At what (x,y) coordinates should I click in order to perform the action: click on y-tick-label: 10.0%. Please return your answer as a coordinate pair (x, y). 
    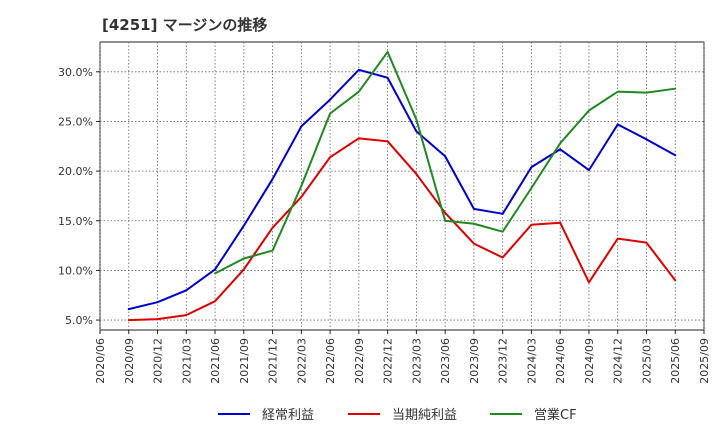
    Looking at the image, I should click on (75, 270).